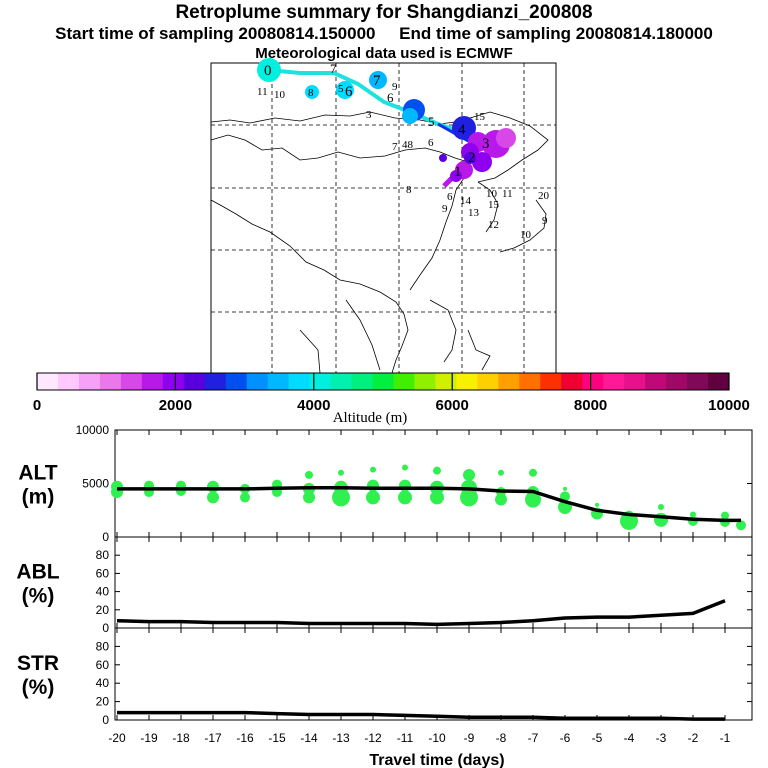  Describe the element at coordinates (103, 610) in the screenshot. I see `y-tick-label: 20` at that location.